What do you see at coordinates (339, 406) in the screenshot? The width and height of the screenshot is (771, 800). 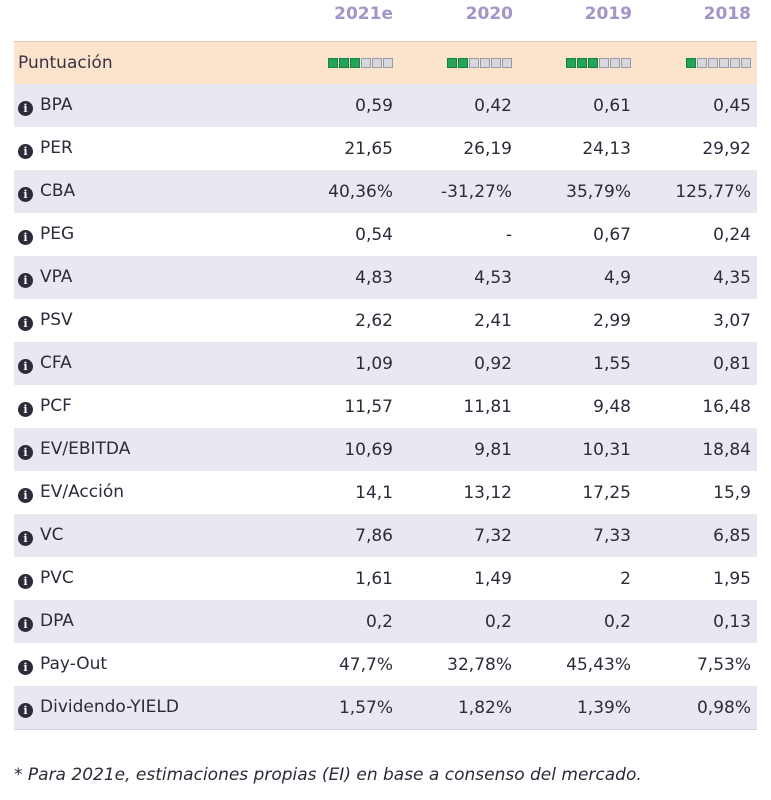 I see `ratio-value: 11,57` at bounding box center [339, 406].